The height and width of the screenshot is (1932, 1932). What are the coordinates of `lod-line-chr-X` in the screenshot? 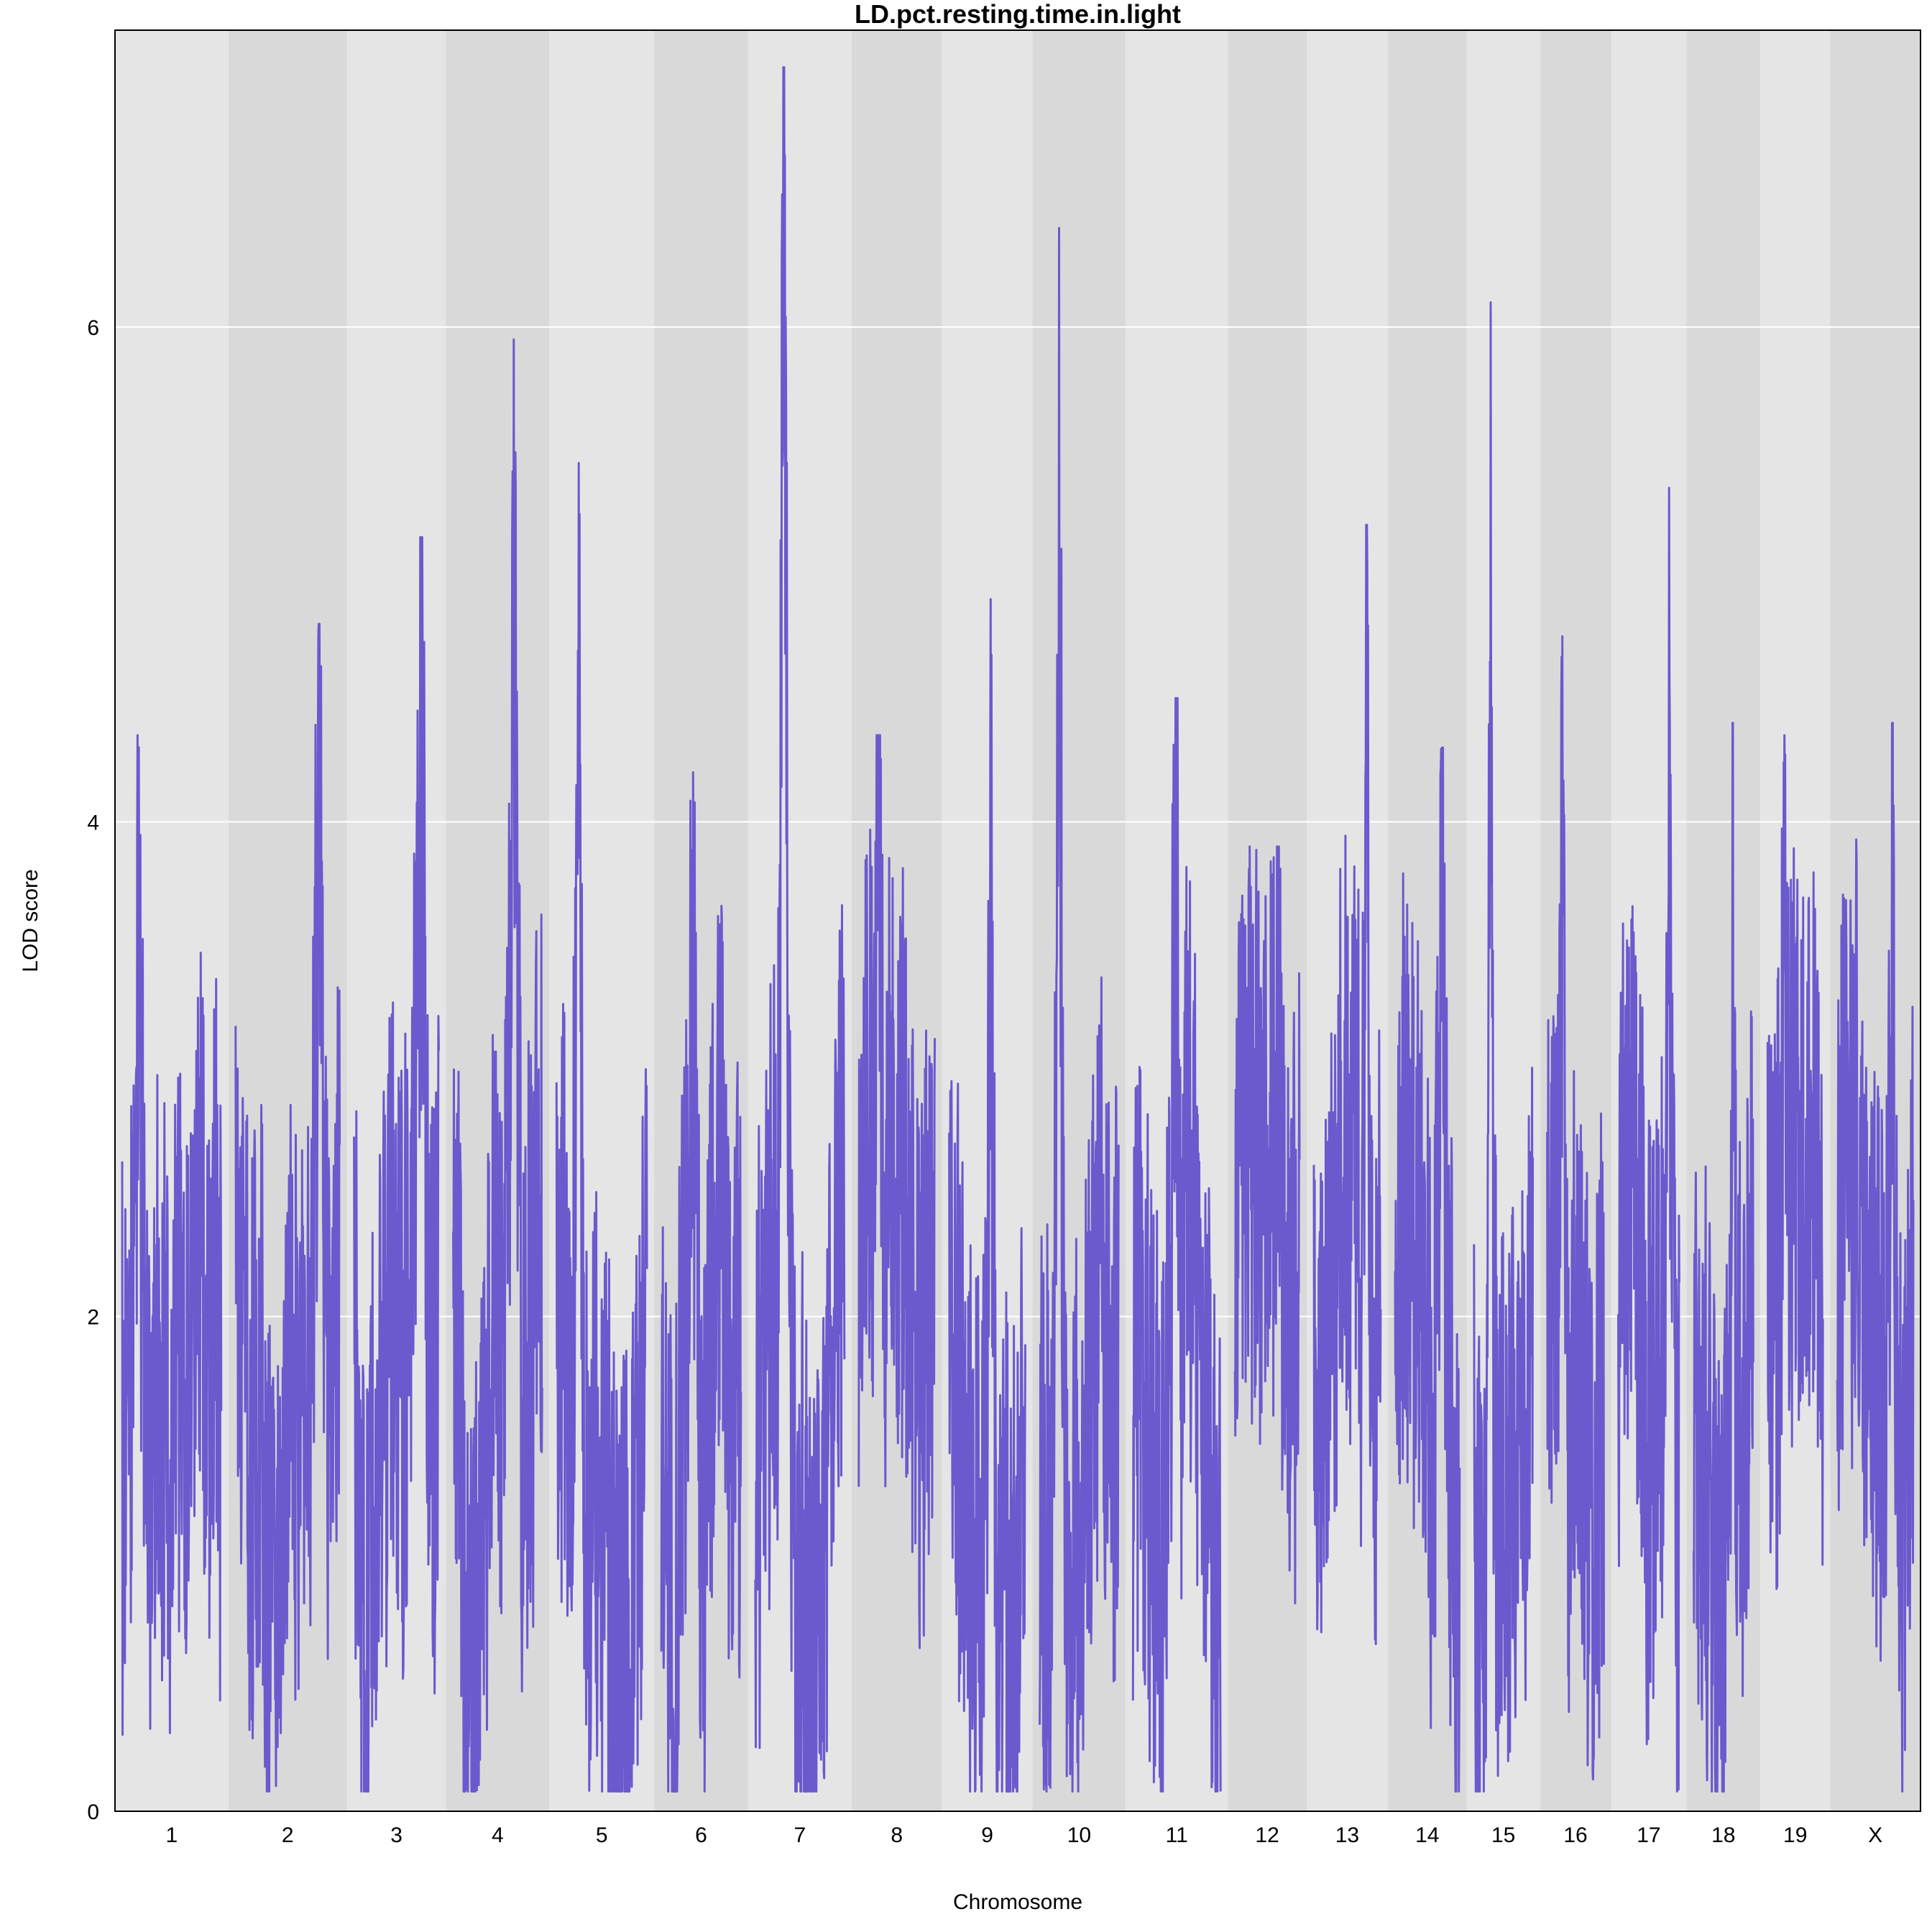 It's located at (1875, 1257).